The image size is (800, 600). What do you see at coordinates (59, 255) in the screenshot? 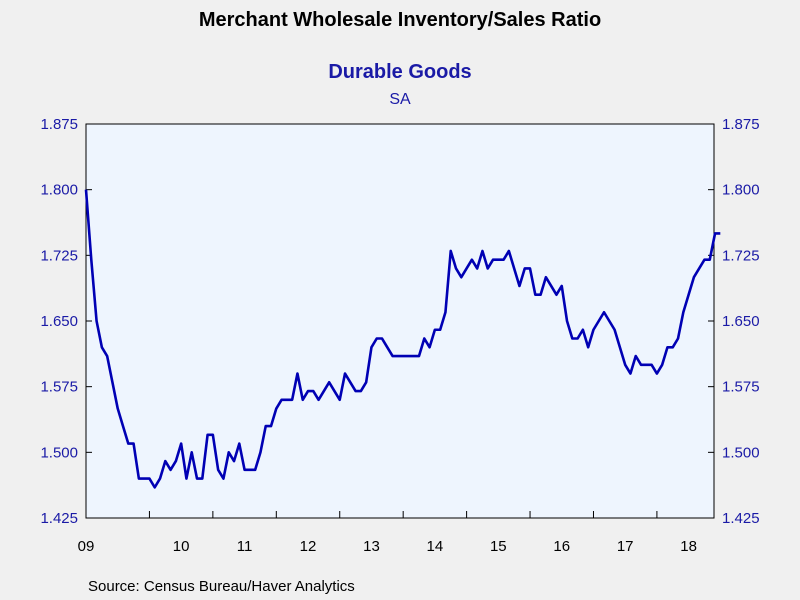
I see `y-tick-label-left: 1.725` at bounding box center [59, 255].